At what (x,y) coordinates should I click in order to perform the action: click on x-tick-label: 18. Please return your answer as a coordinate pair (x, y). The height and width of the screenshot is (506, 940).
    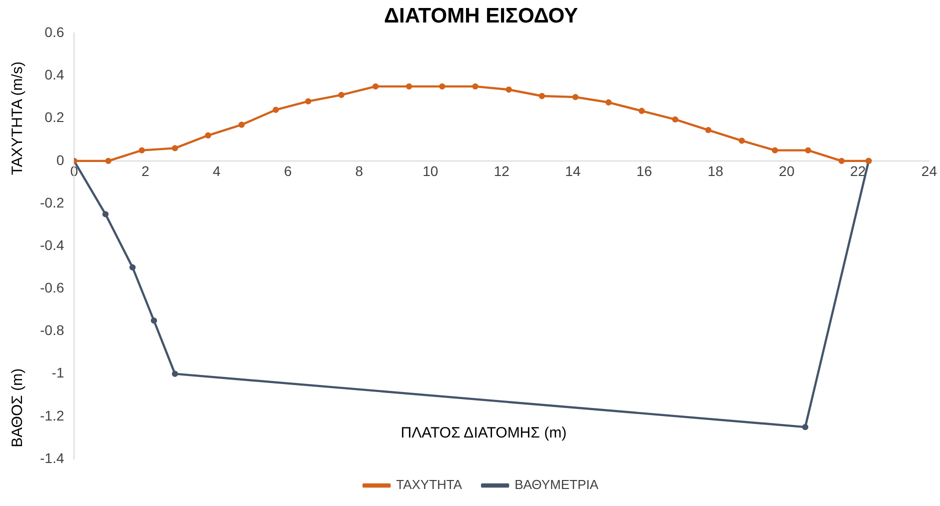
    Looking at the image, I should click on (716, 171).